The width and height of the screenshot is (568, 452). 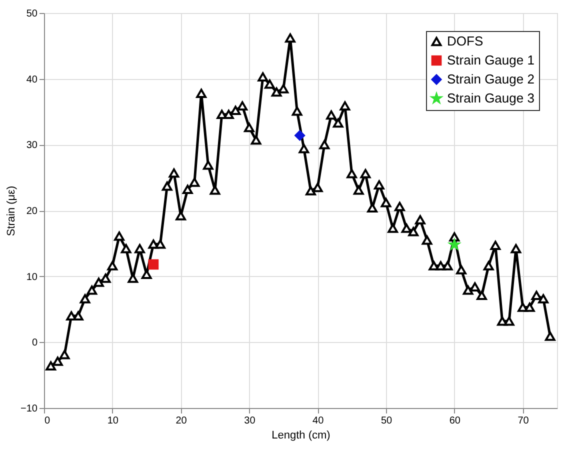 What do you see at coordinates (35, 343) in the screenshot?
I see `y-tick-label: 0` at bounding box center [35, 343].